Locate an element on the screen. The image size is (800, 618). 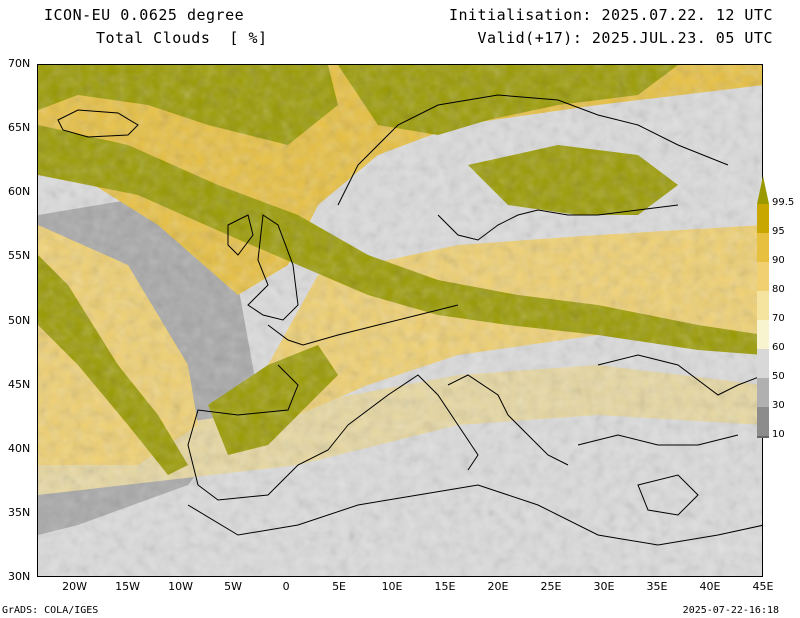
legend-overcast-arrow is located at coordinates (763, 190).